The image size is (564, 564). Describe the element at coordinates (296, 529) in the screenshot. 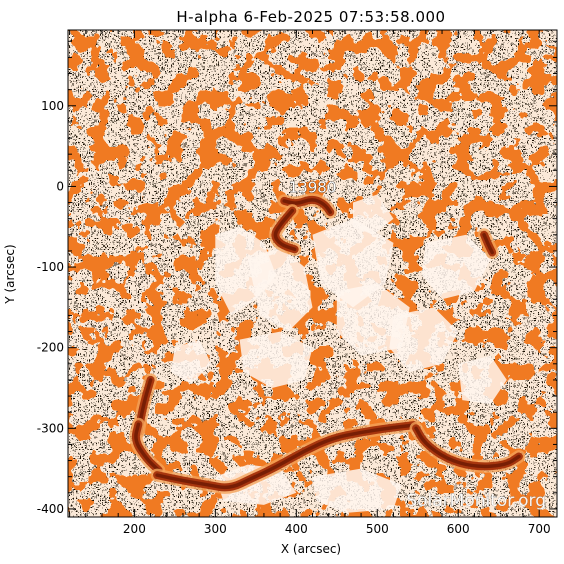

I see `x-tick-label: 400` at that location.